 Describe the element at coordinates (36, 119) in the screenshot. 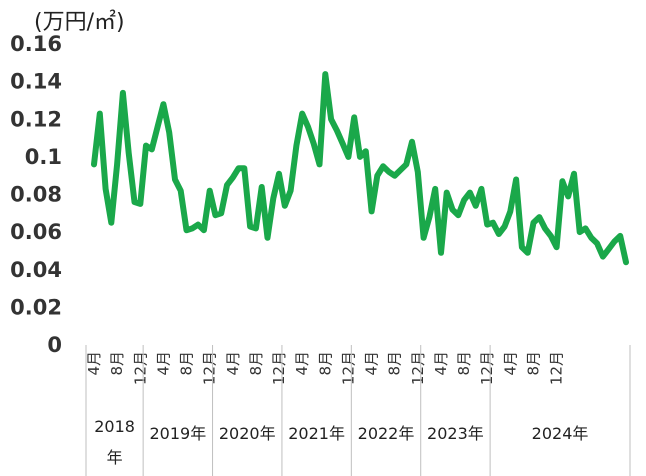

I see `y-tick-label: 0.12` at that location.